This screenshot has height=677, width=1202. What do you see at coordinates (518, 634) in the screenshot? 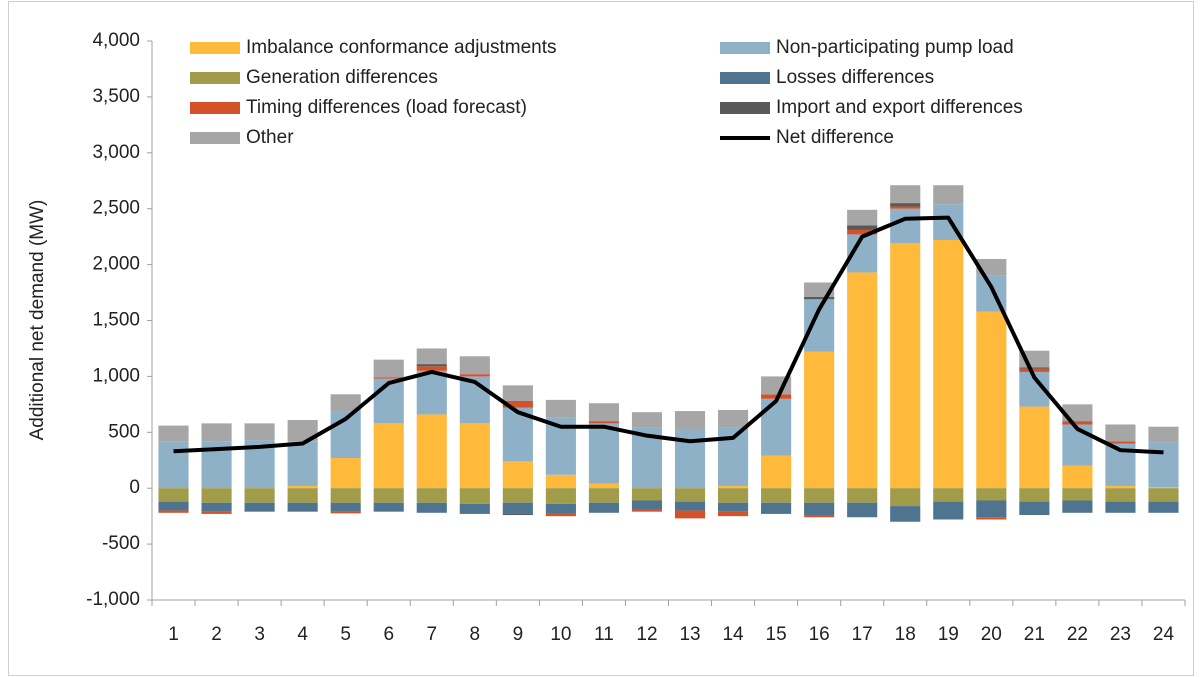
I see `x-tick-label: 9` at bounding box center [518, 634].